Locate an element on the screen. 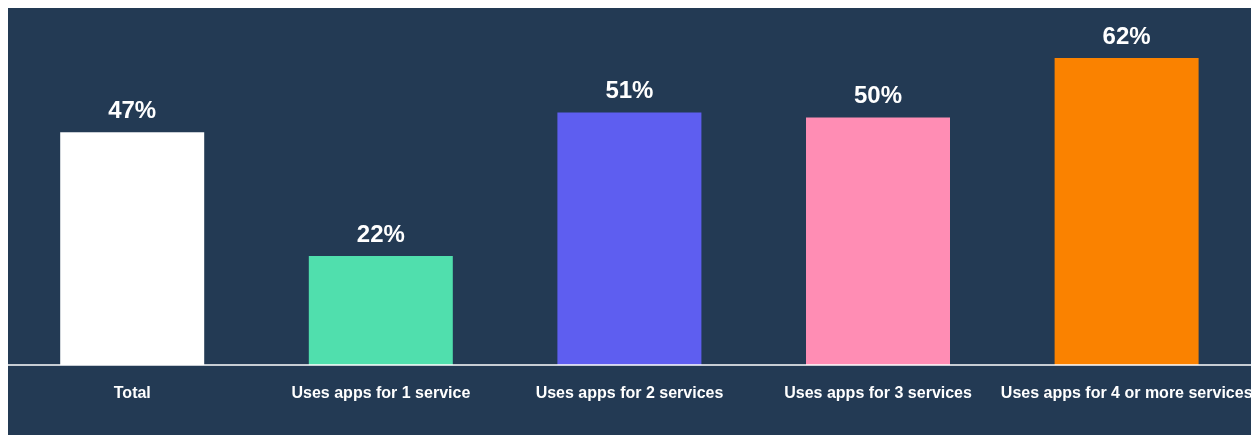 The height and width of the screenshot is (443, 1259). x-tick-label: Uses apps for 3 services is located at coordinates (878, 393).